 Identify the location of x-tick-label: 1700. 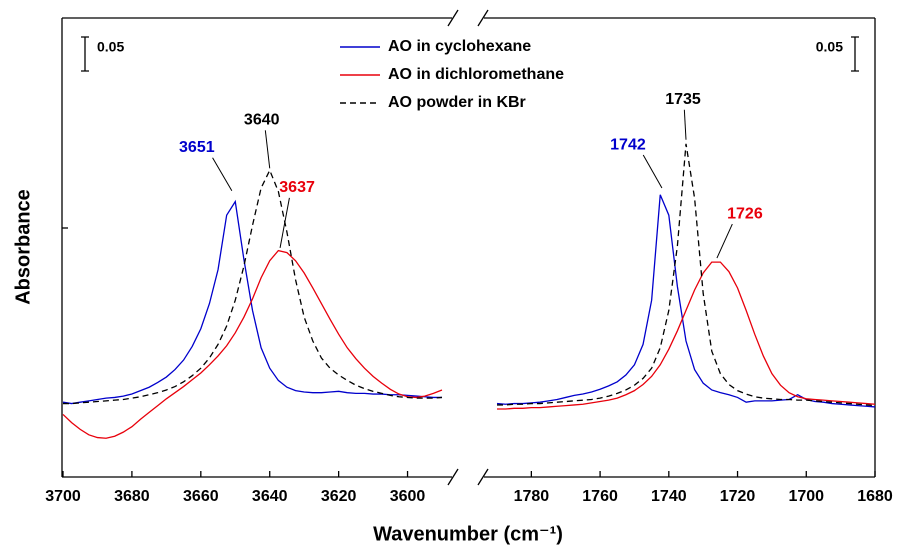
(806, 496).